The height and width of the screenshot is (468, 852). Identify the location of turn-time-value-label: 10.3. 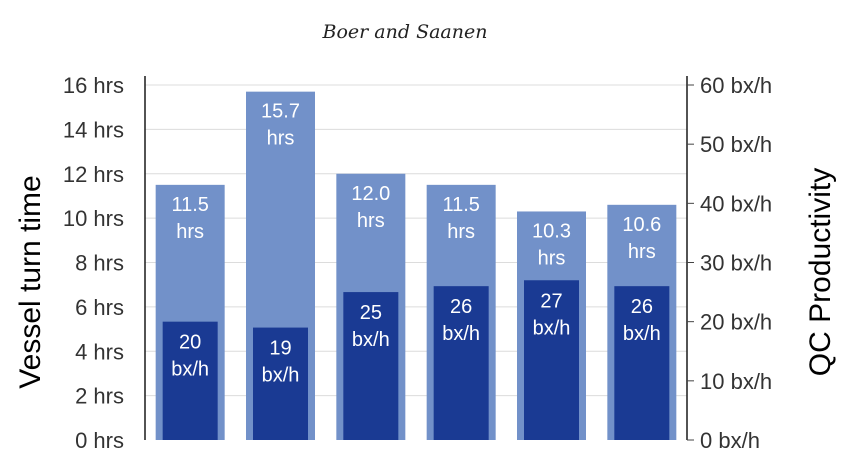
(551, 231).